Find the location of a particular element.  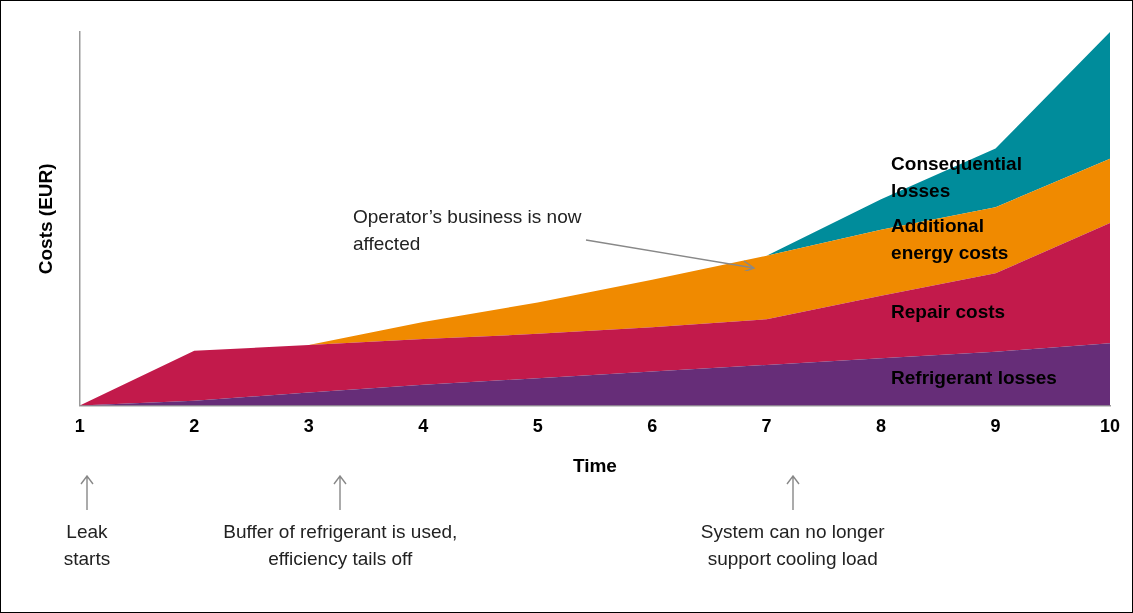

annotation: Operator’s business is now affected is located at coordinates (468, 230).